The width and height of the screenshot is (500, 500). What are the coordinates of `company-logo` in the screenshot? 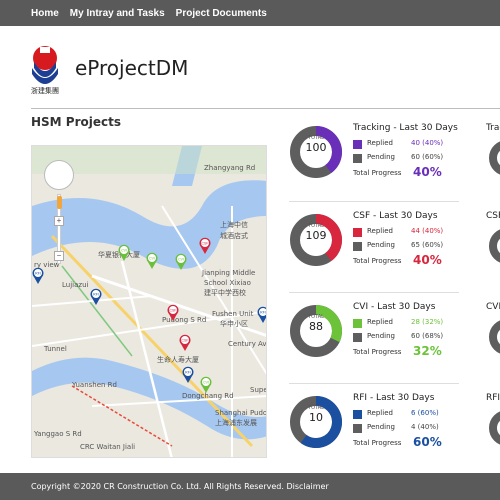 It's located at (45, 65).